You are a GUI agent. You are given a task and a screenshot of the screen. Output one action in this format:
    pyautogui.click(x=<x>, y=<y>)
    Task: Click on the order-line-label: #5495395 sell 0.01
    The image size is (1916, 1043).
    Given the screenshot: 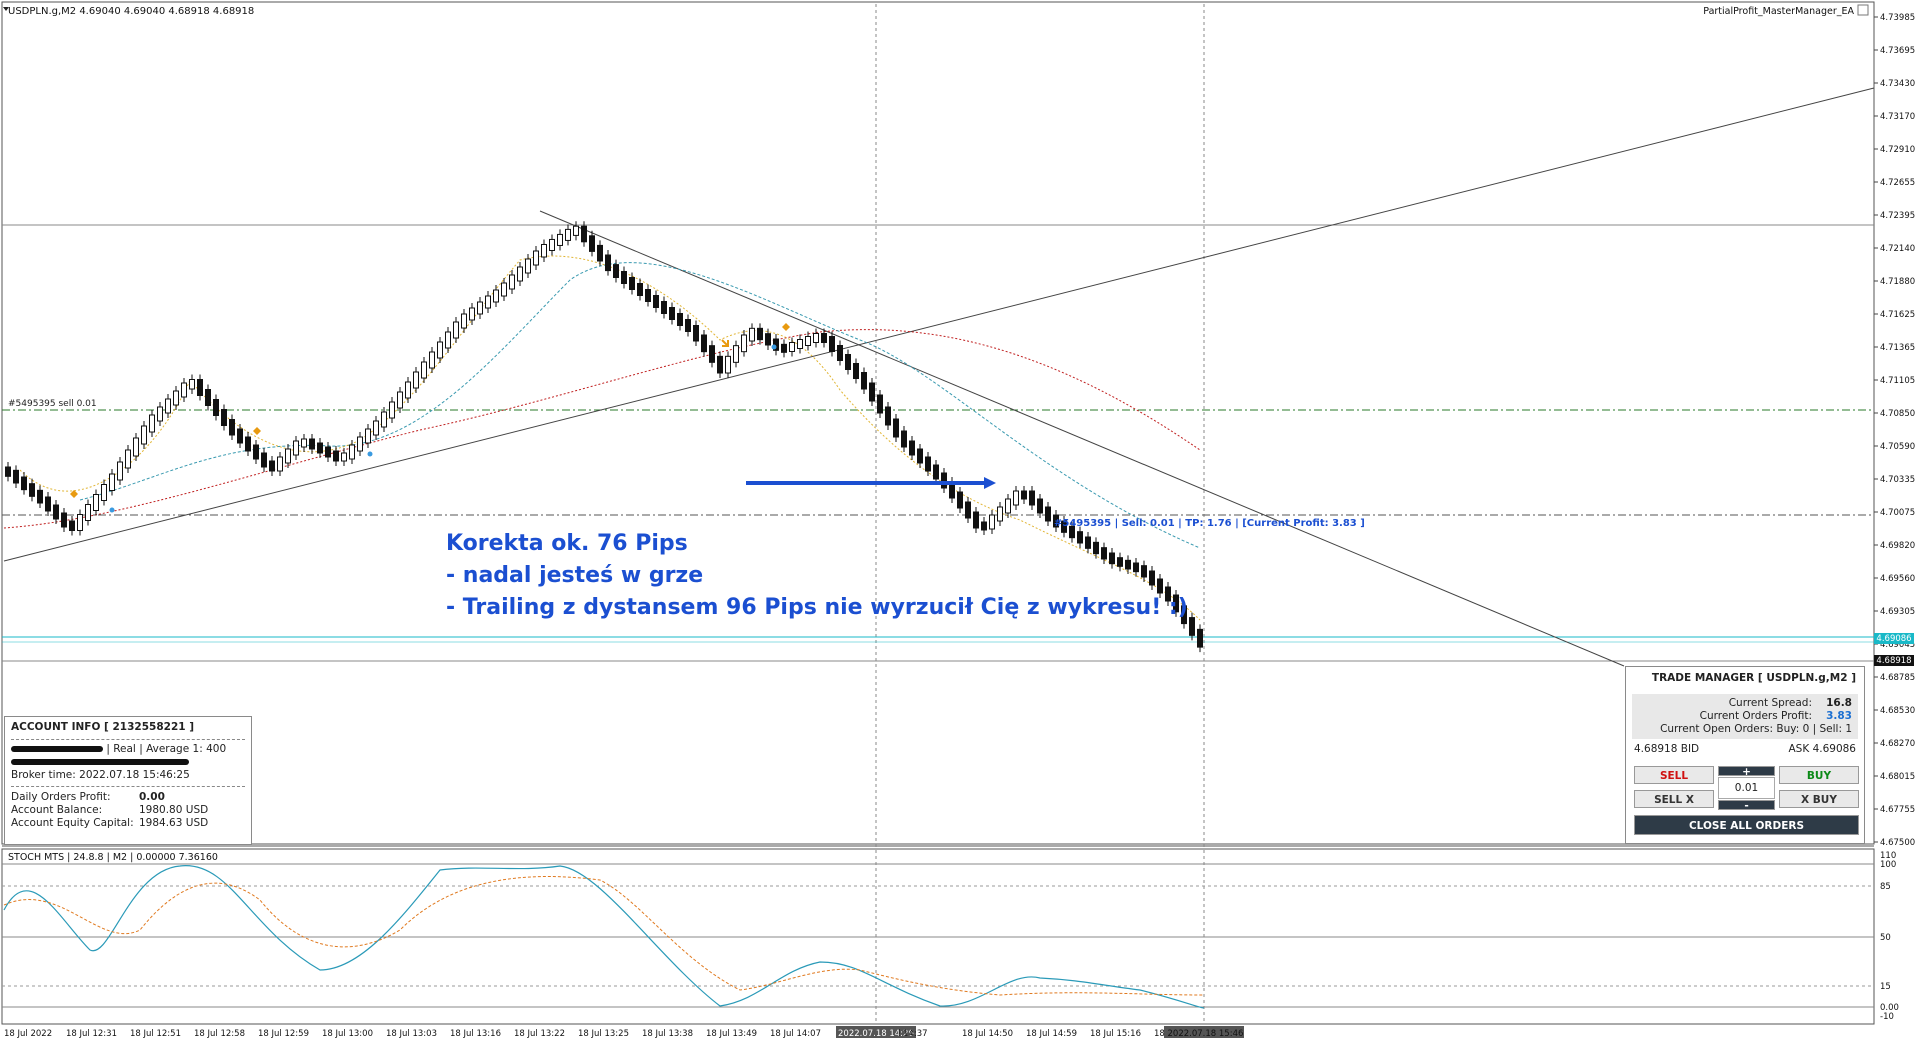 What is the action you would take?
    pyautogui.click(x=52, y=404)
    